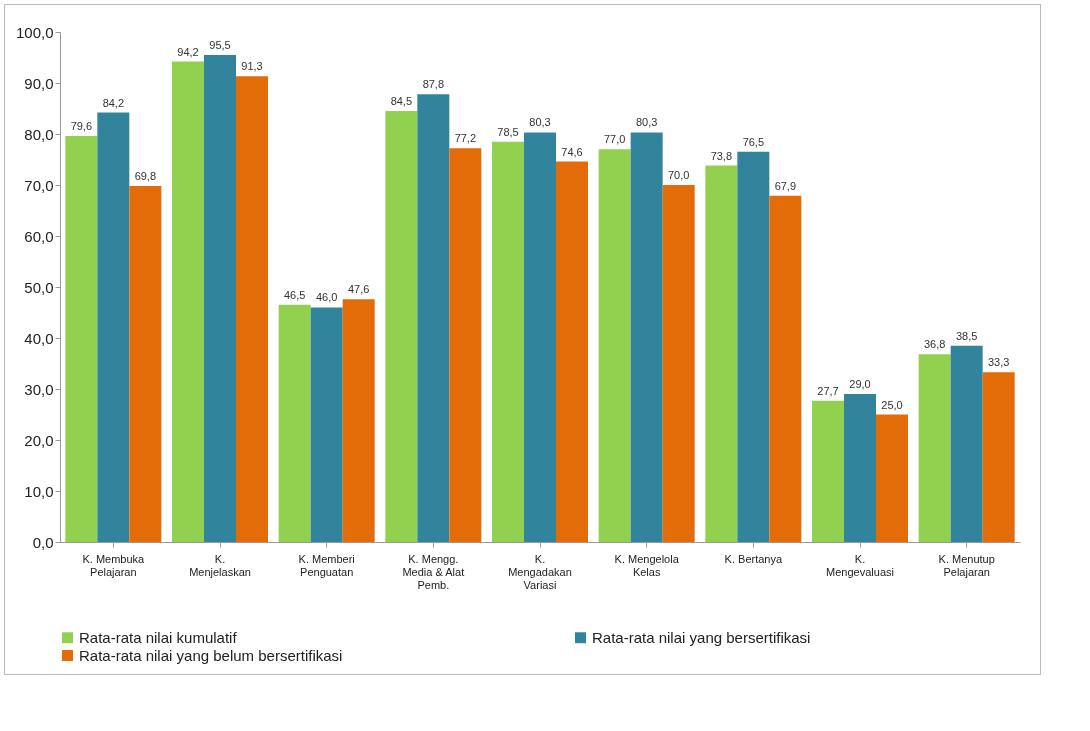 This screenshot has height=731, width=1090. Describe the element at coordinates (753, 141) in the screenshot. I see `data-label: 76,5` at that location.